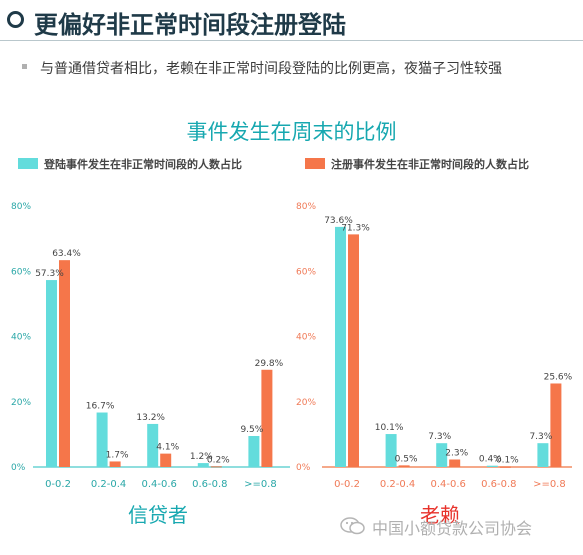  What do you see at coordinates (251, 430) in the screenshot?
I see `data-label-login: 9.5%` at bounding box center [251, 430].